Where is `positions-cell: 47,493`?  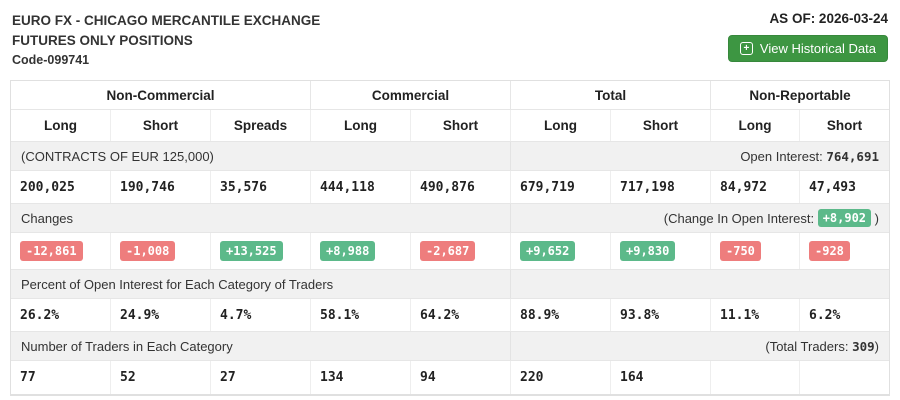 positions-cell: 47,493 is located at coordinates (832, 187).